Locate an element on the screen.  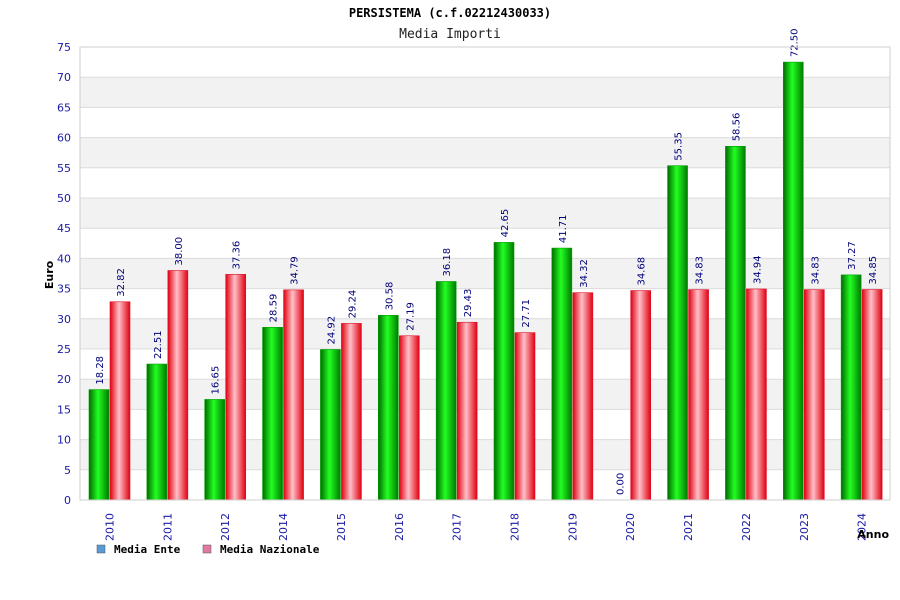
bar-ente-2018 is located at coordinates (504, 371).